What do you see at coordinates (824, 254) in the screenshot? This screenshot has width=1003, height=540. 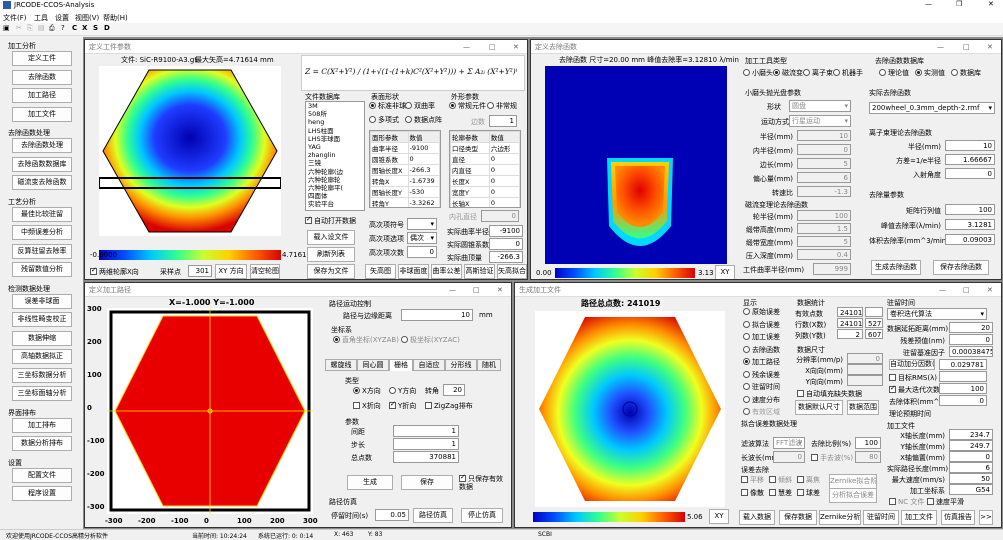 I see `field-input: 0.4` at bounding box center [824, 254].